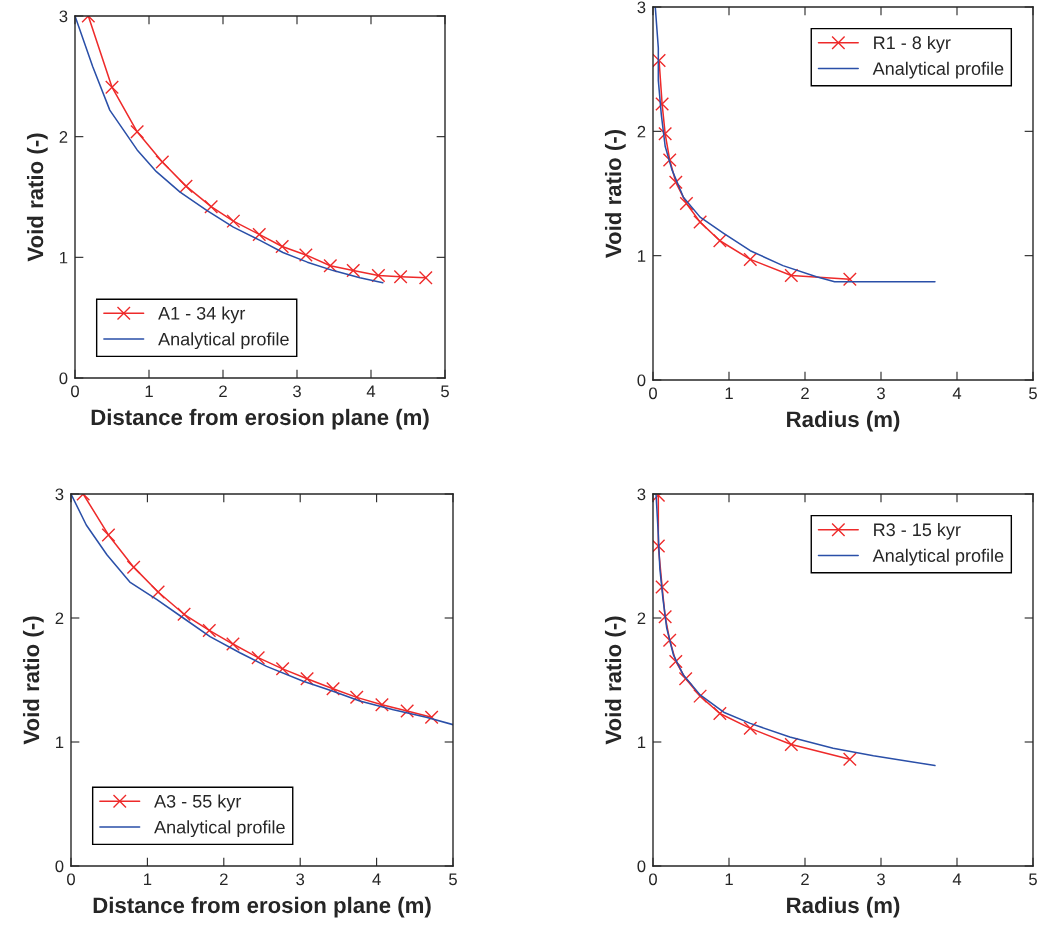 The image size is (1041, 933). What do you see at coordinates (229, 150) in the screenshot?
I see `line-series` at bounding box center [229, 150].